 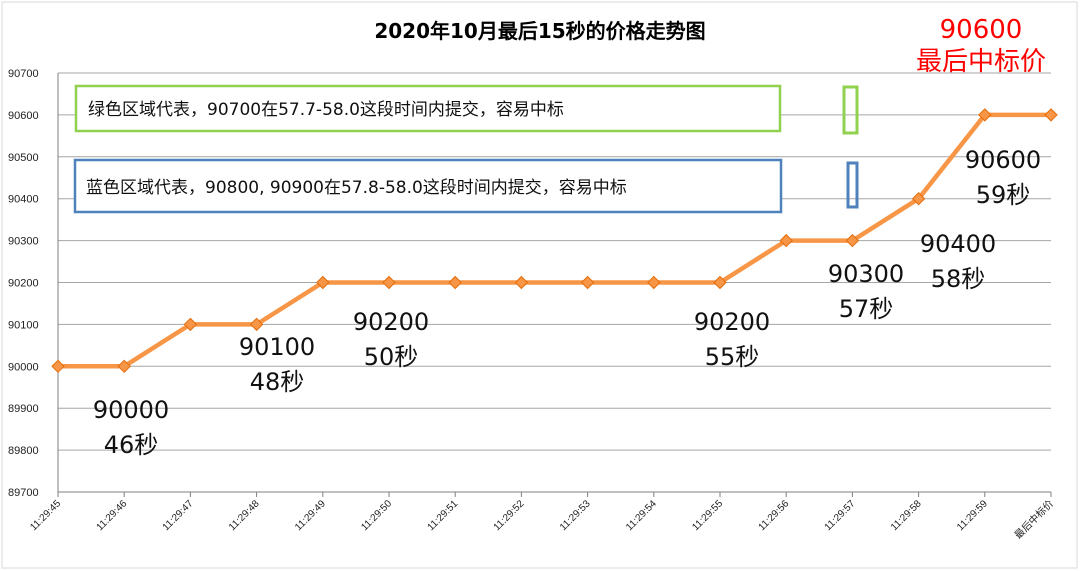 I want to click on annotation-price: 90300, so click(x=866, y=274).